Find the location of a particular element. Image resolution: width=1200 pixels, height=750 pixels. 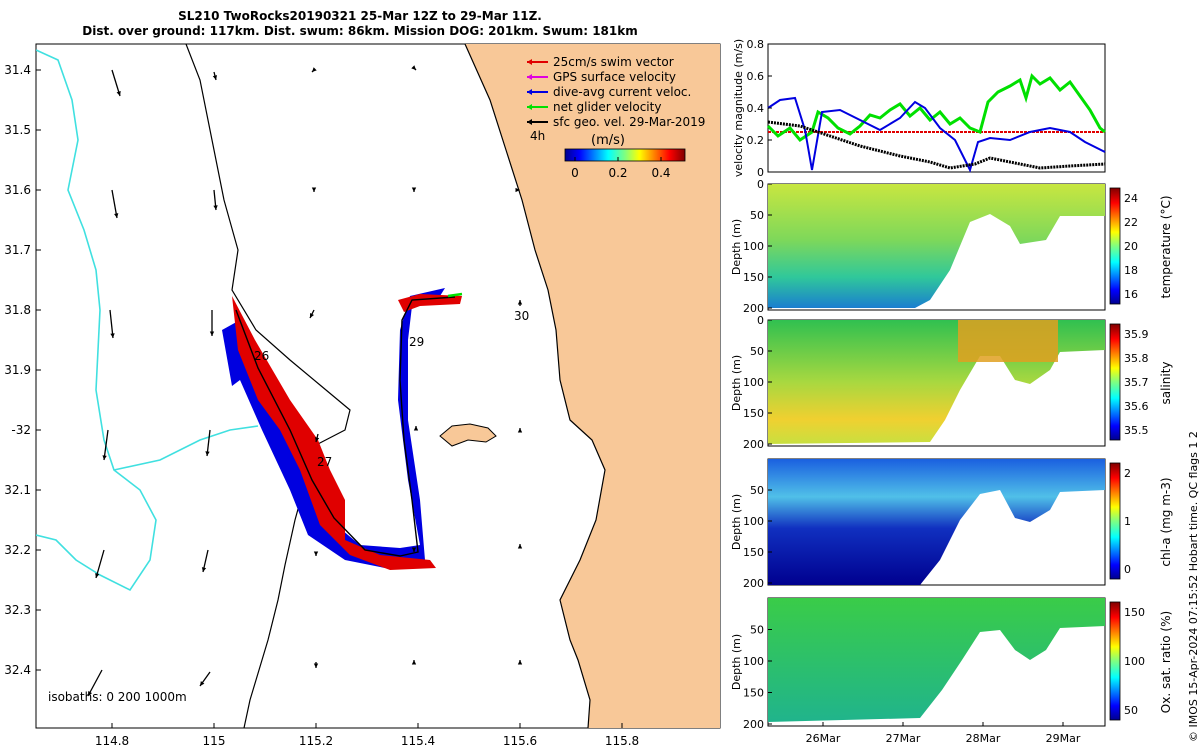

cbar-tick-label: 1 is located at coordinates (1127, 521).